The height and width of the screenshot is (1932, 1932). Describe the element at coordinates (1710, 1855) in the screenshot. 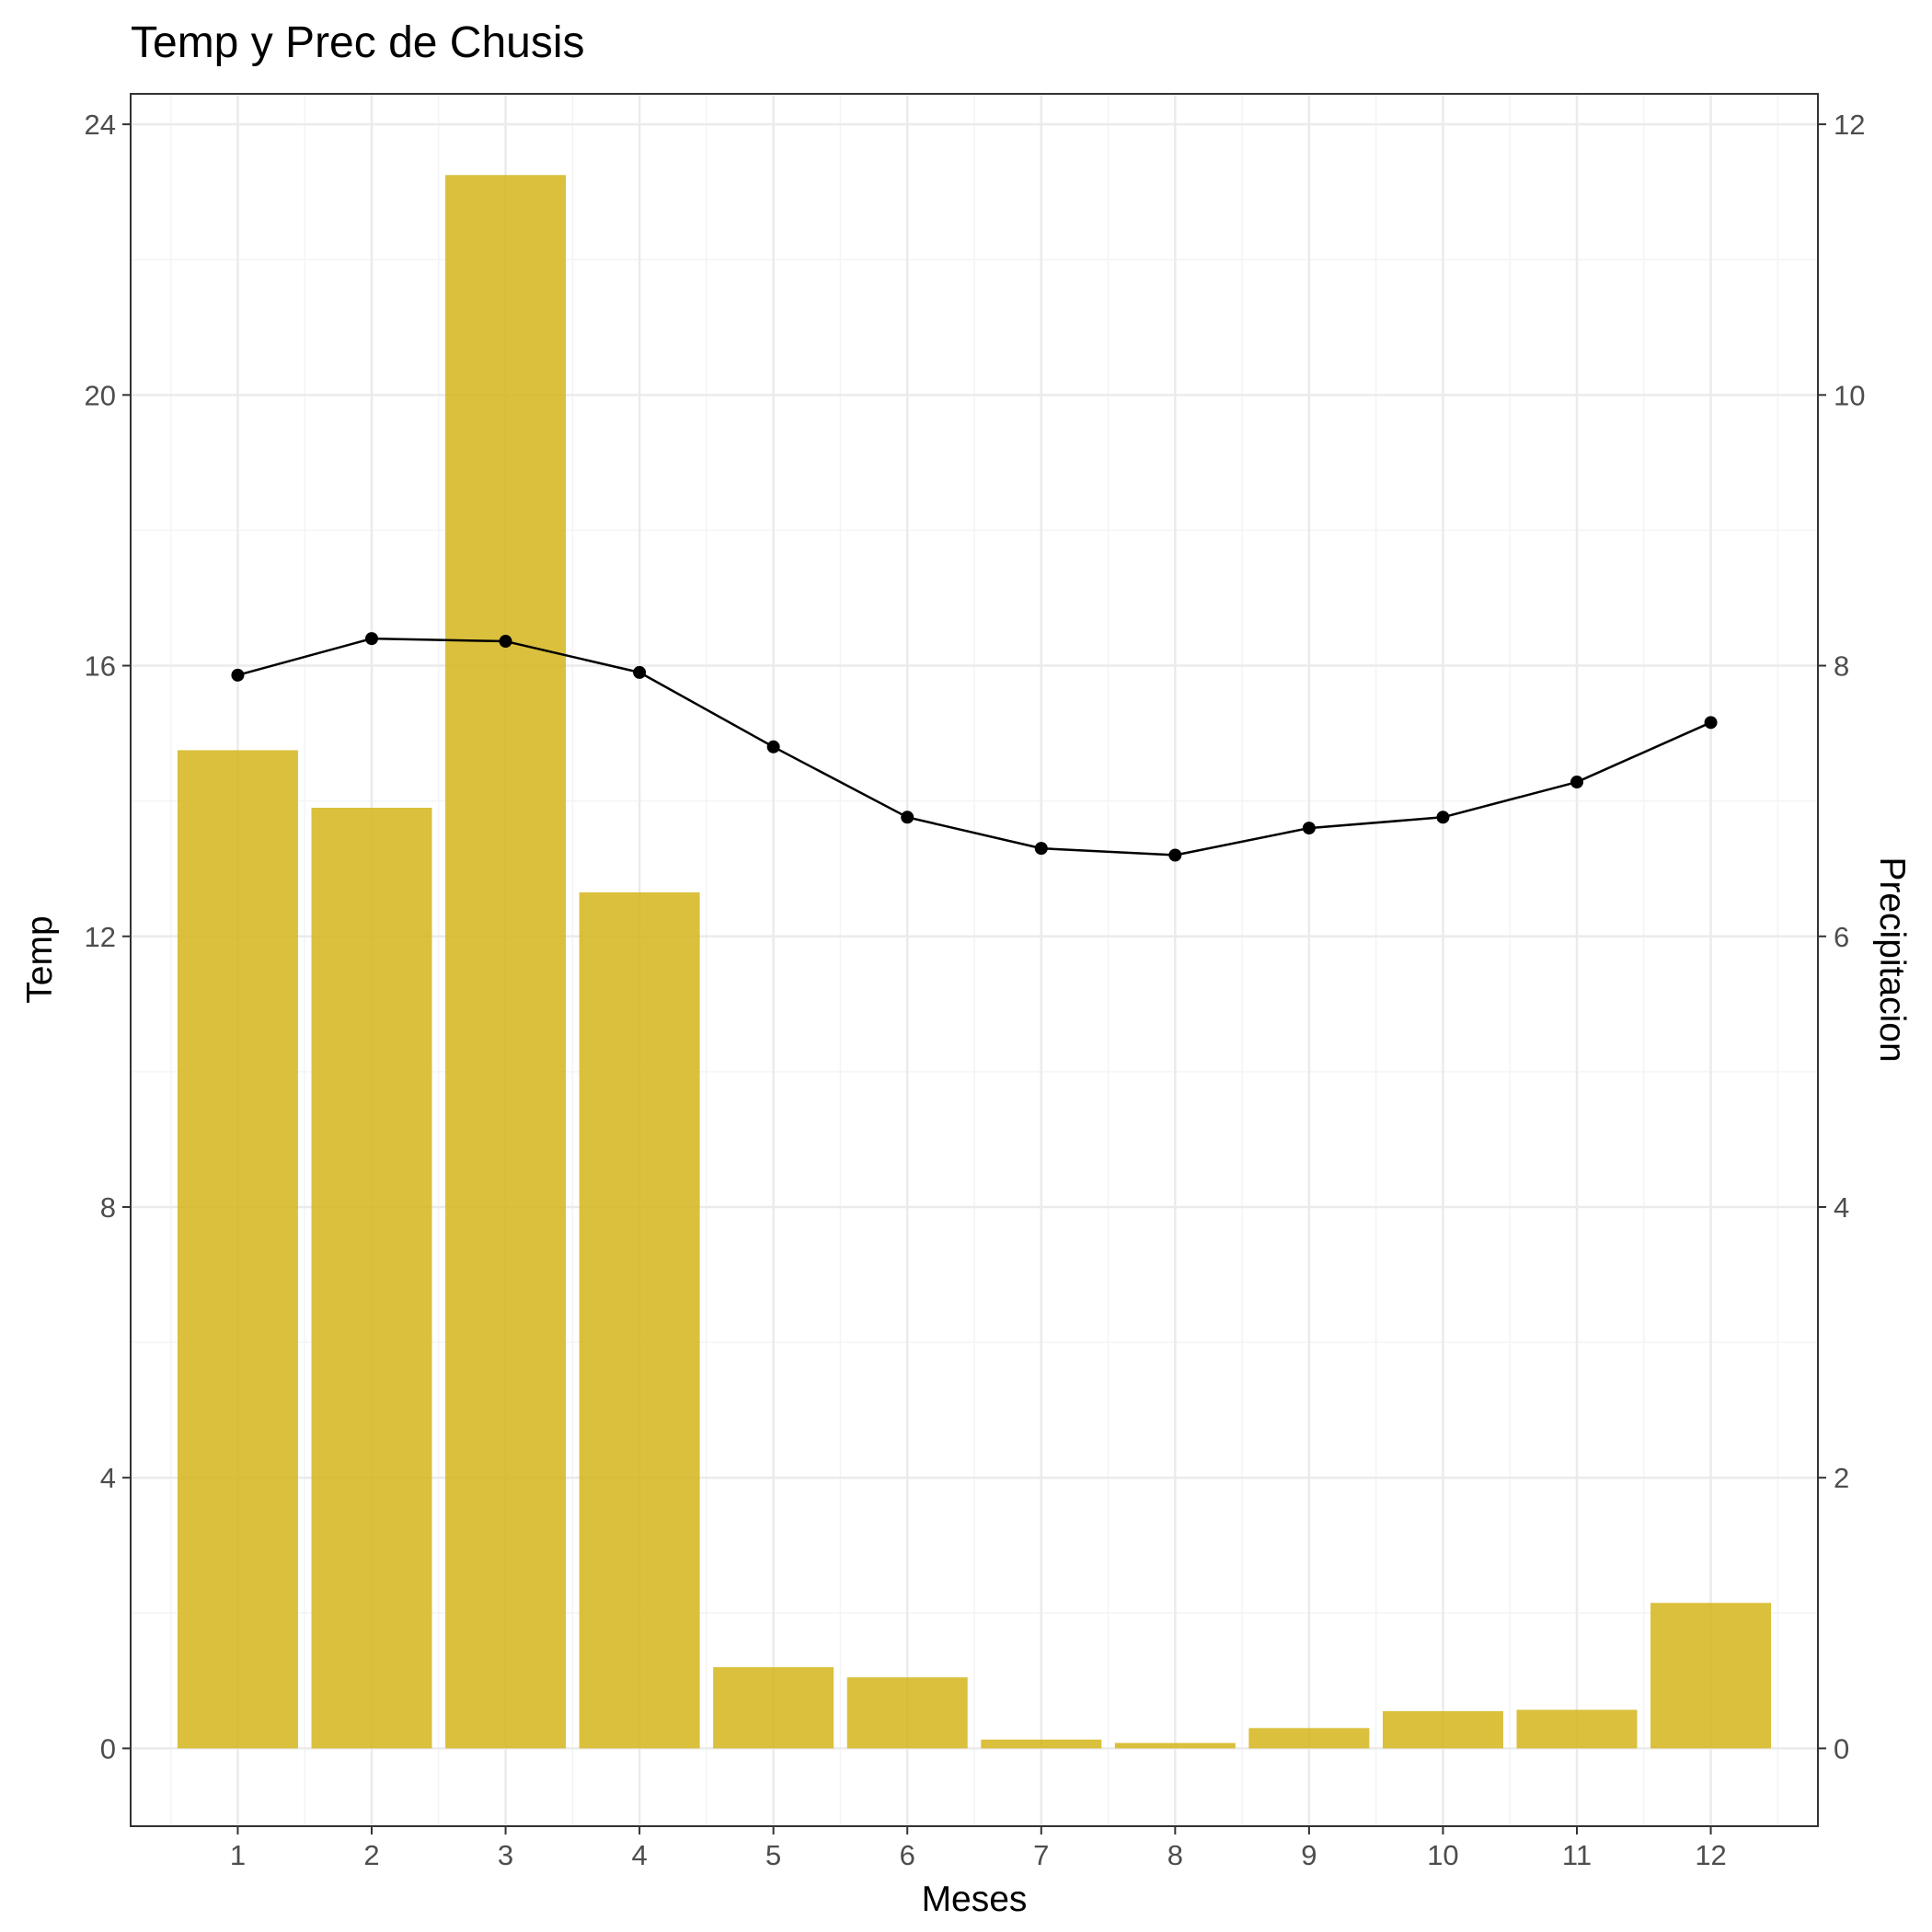

I see `x-tick-label: 12` at that location.